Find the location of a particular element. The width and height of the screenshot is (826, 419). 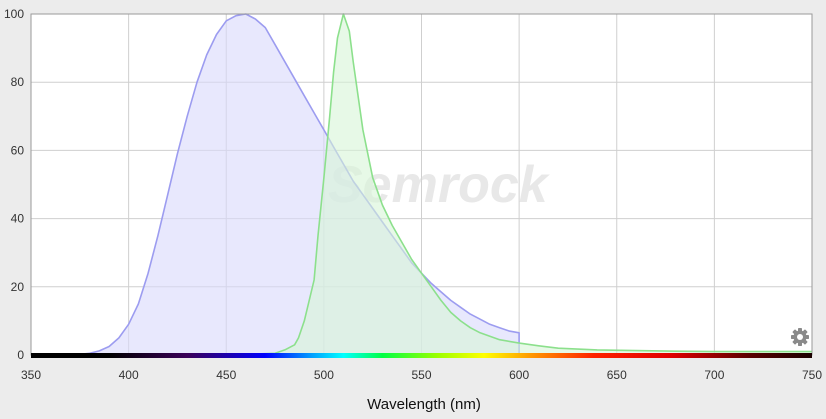

x-tick-650: 650 is located at coordinates (617, 375).